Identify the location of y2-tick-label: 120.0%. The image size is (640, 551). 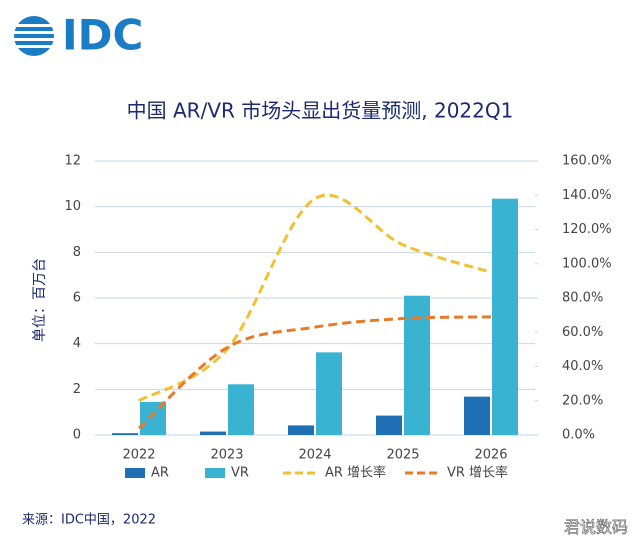
(587, 229).